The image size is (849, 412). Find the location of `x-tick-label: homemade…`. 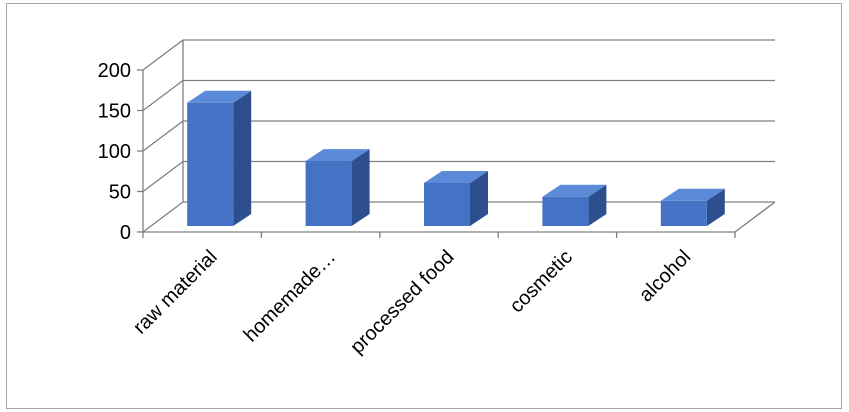

x-tick-label: homemade… is located at coordinates (290, 296).